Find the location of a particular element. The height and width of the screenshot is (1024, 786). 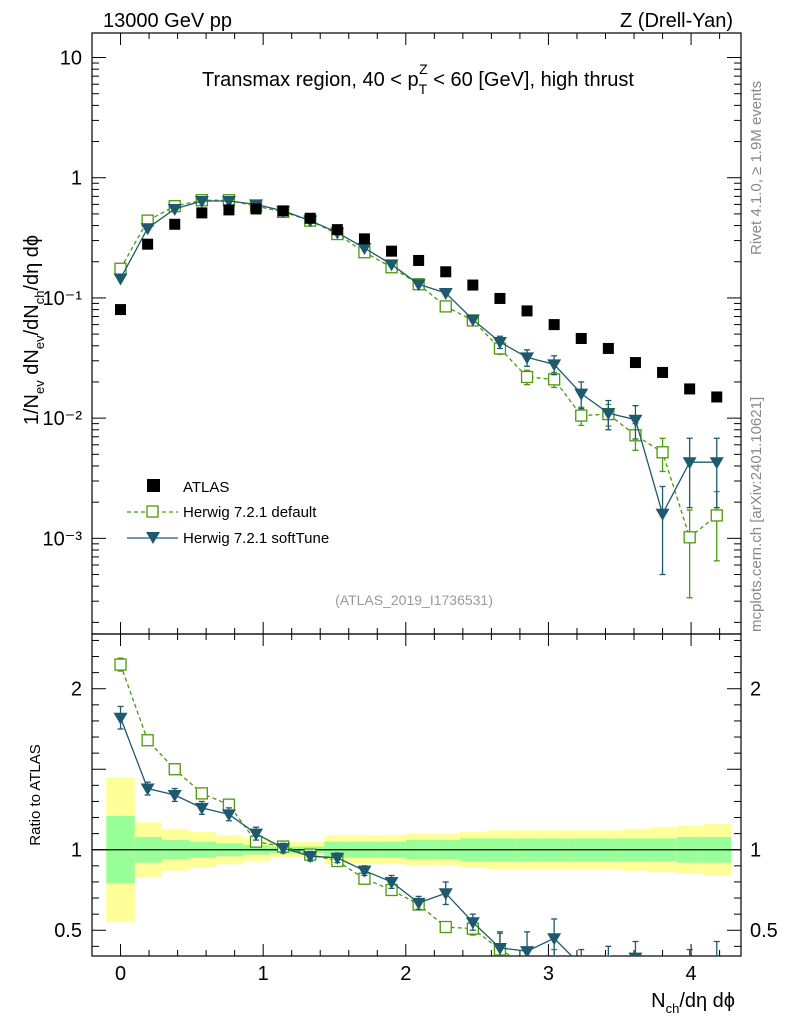

xlabel: Nch/dη dϕ is located at coordinates (693, 1003).